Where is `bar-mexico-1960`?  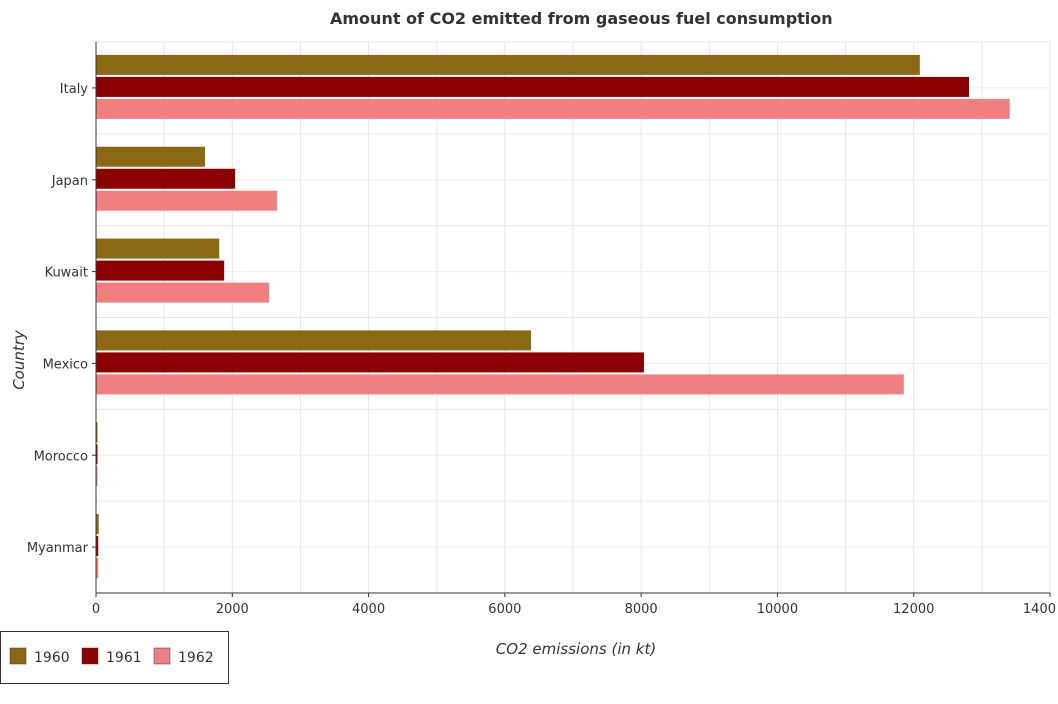 bar-mexico-1960 is located at coordinates (314, 340).